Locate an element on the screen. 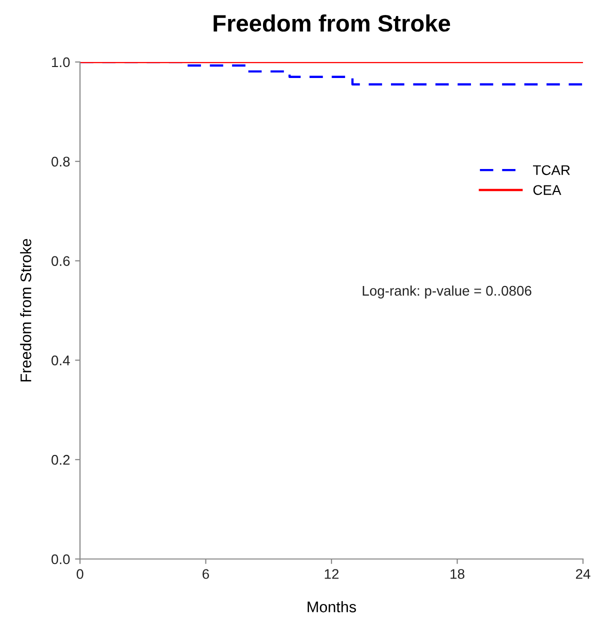 The image size is (593, 622). x-tick-label: 0 is located at coordinates (80, 574).